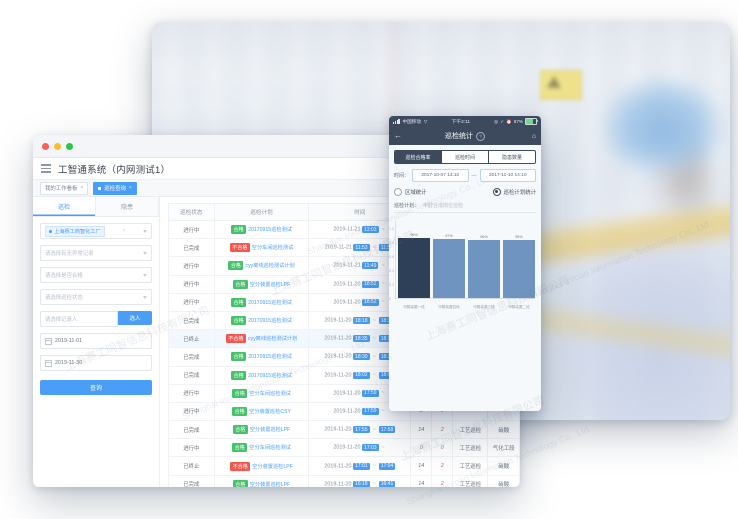 The width and height of the screenshot is (738, 519). What do you see at coordinates (407, 206) in the screenshot?
I see `plan-label: 巡检计划：` at bounding box center [407, 206].